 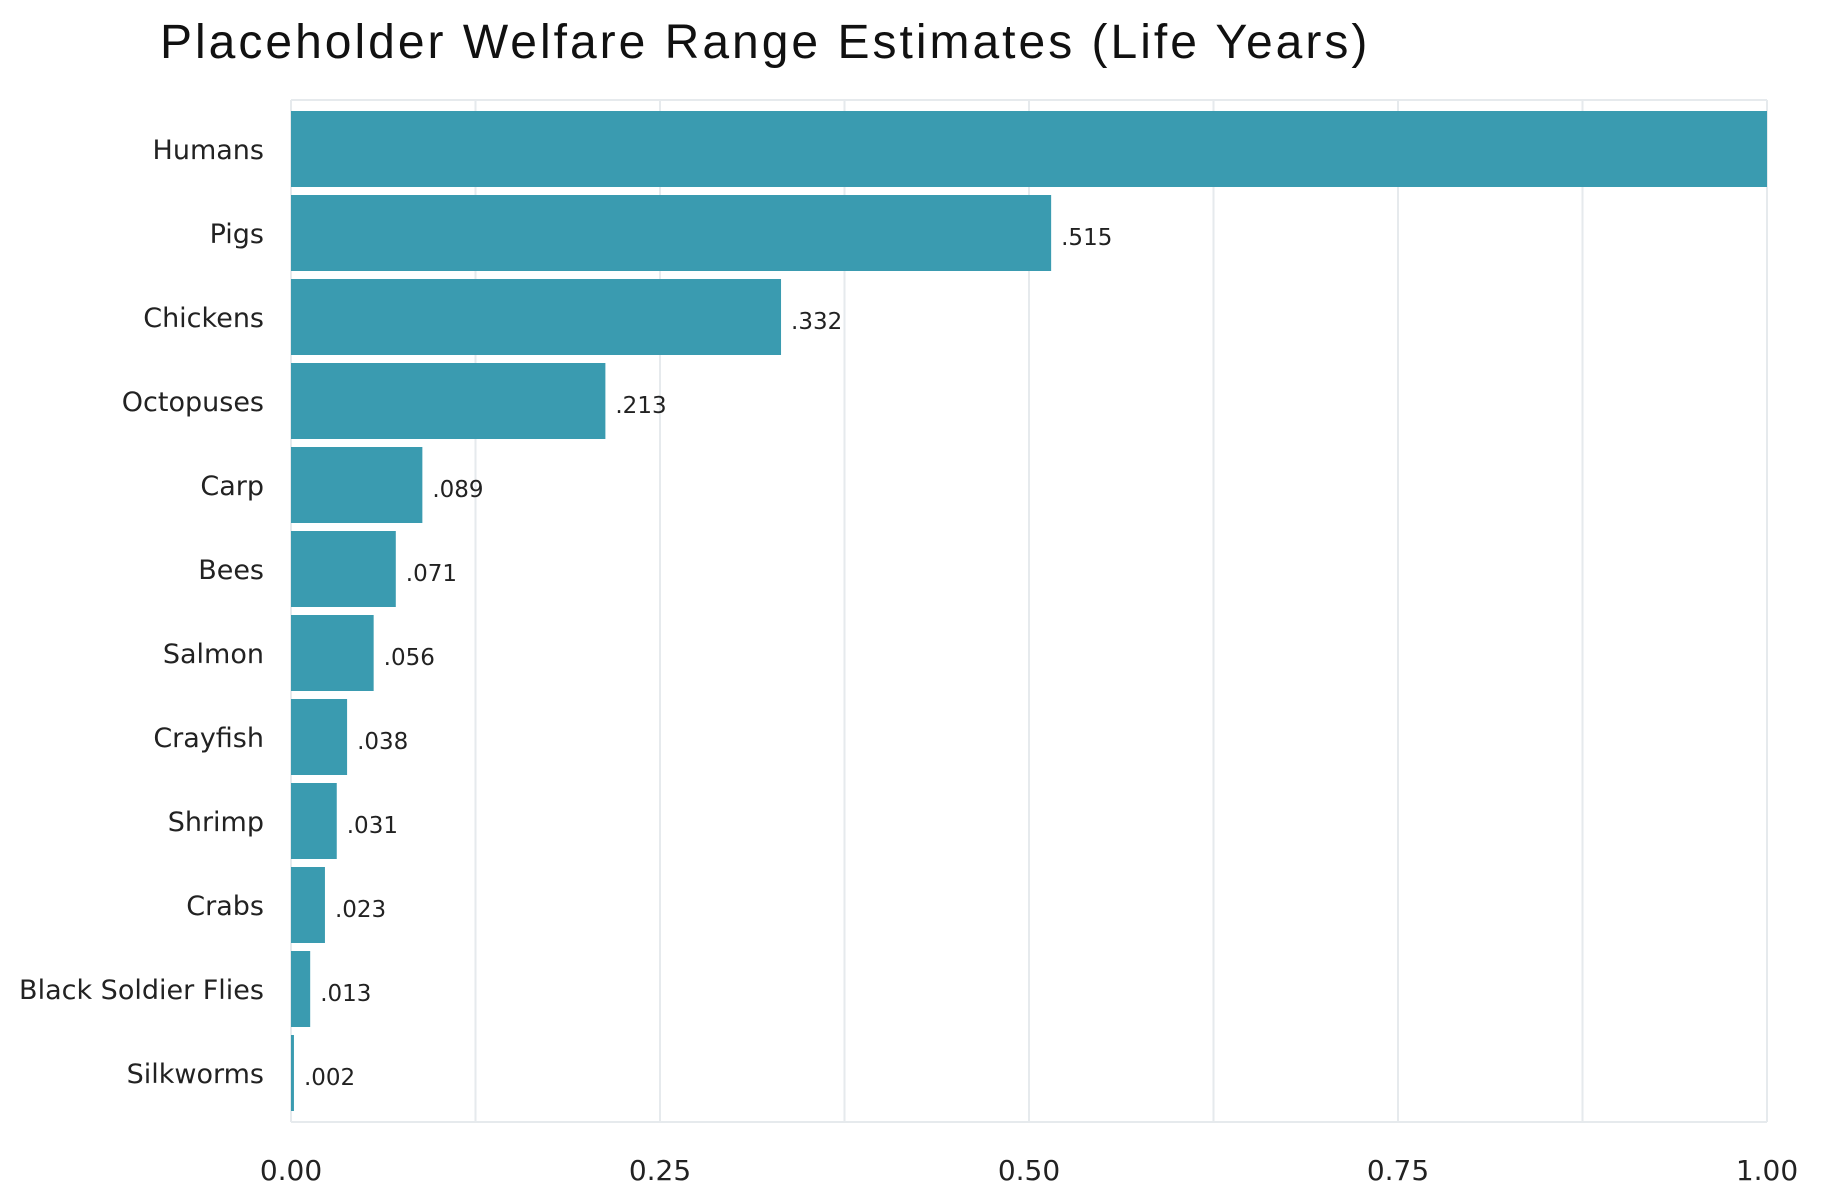 I want to click on bar-carp, so click(x=357, y=485).